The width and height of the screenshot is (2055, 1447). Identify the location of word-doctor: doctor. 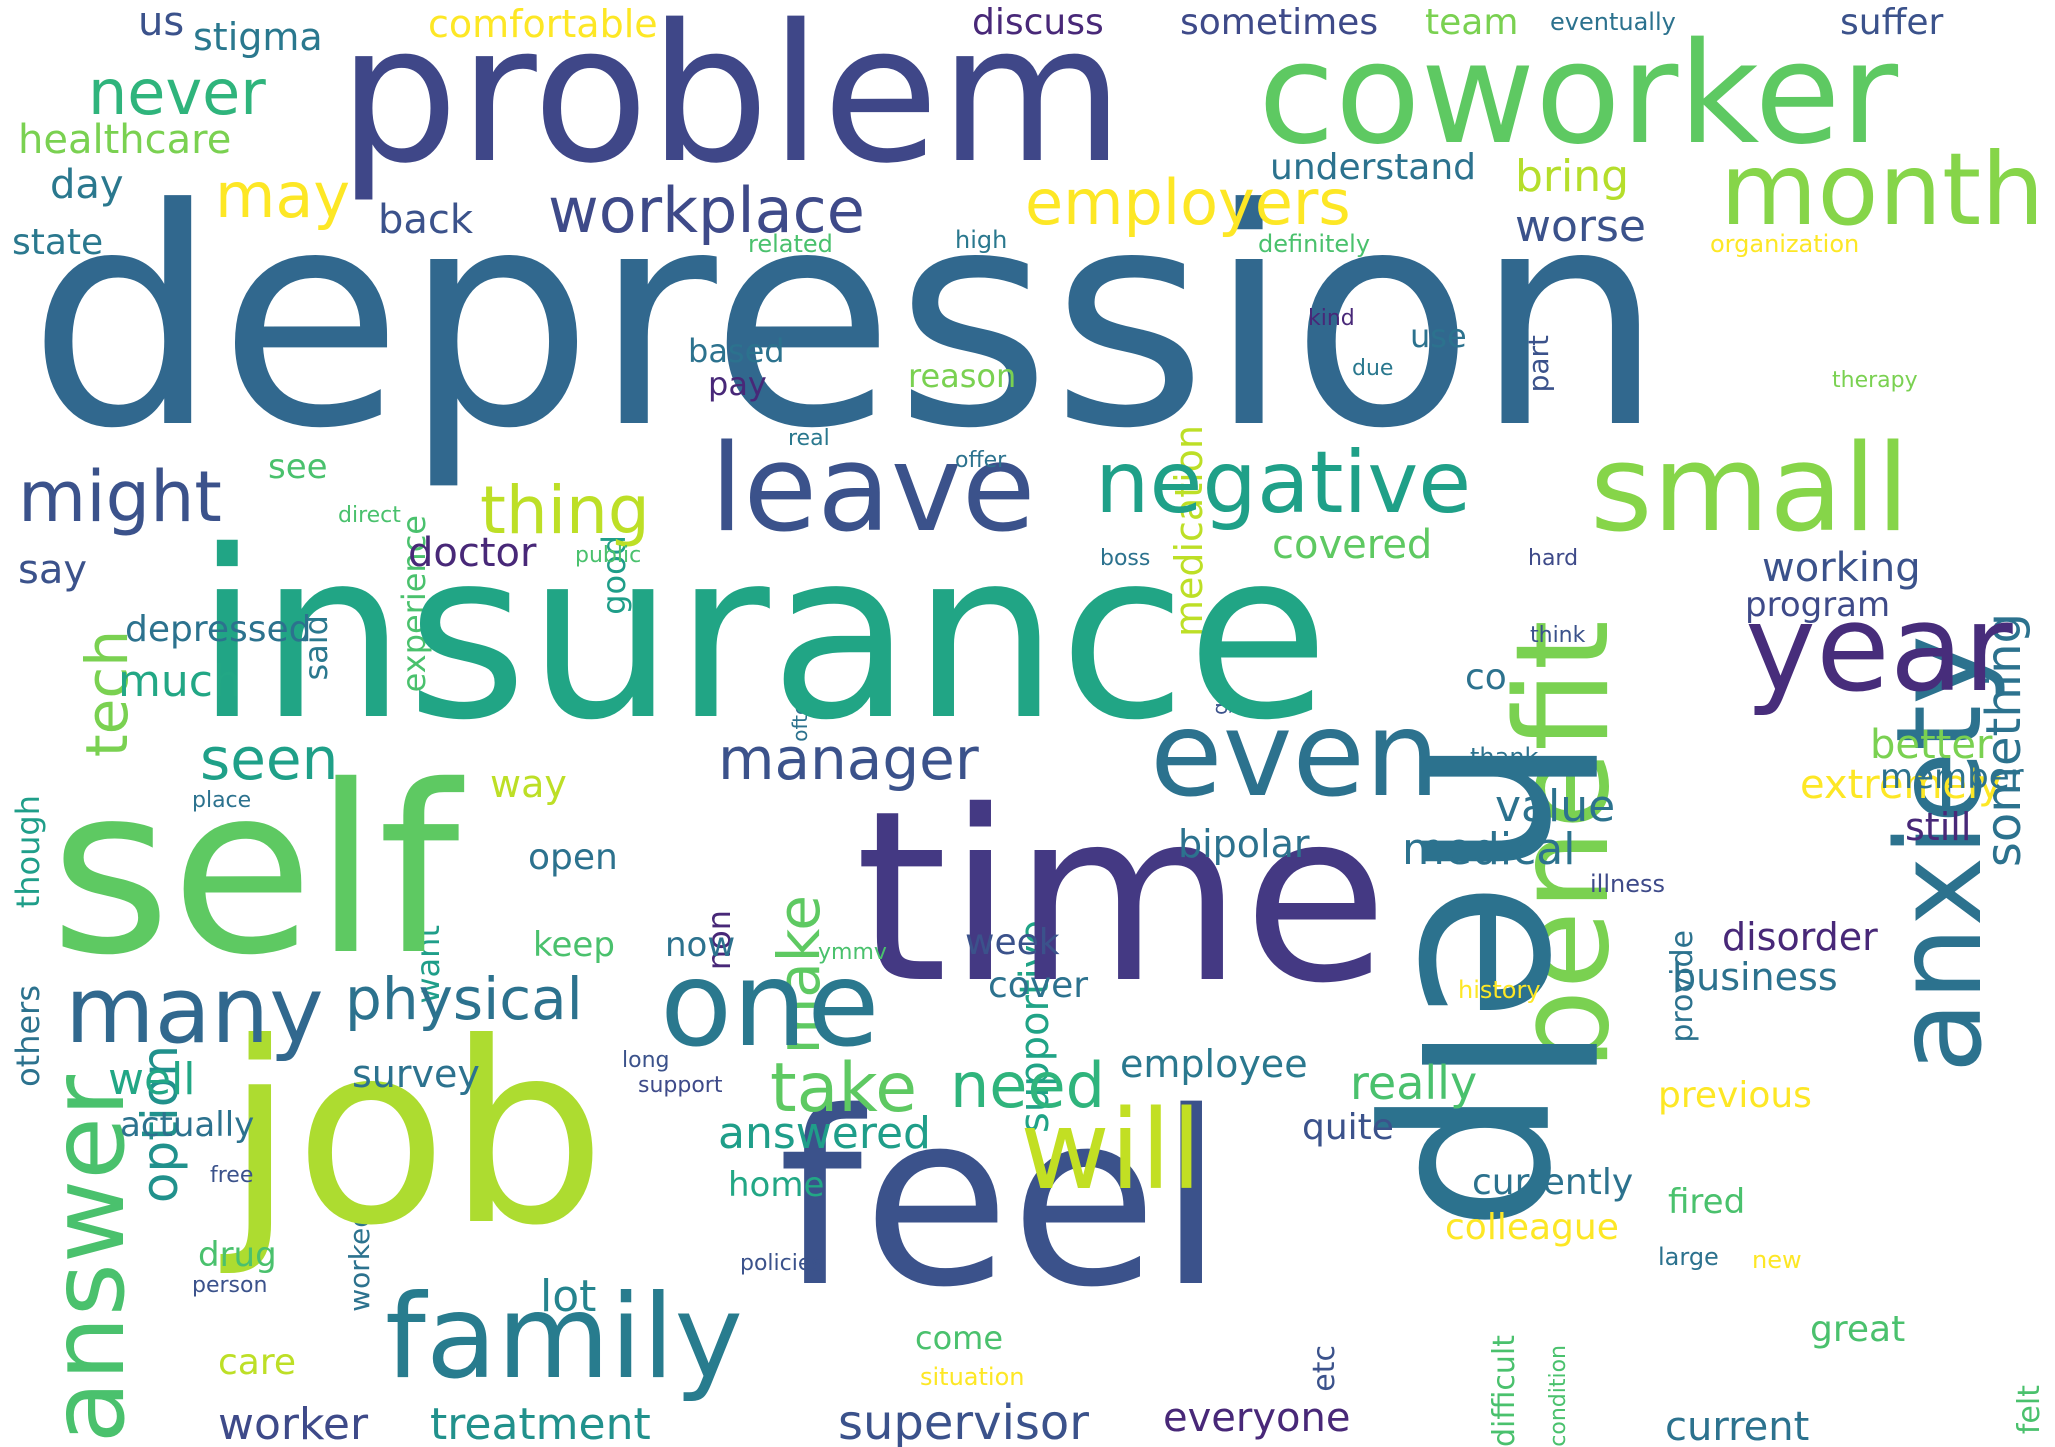
(472, 553).